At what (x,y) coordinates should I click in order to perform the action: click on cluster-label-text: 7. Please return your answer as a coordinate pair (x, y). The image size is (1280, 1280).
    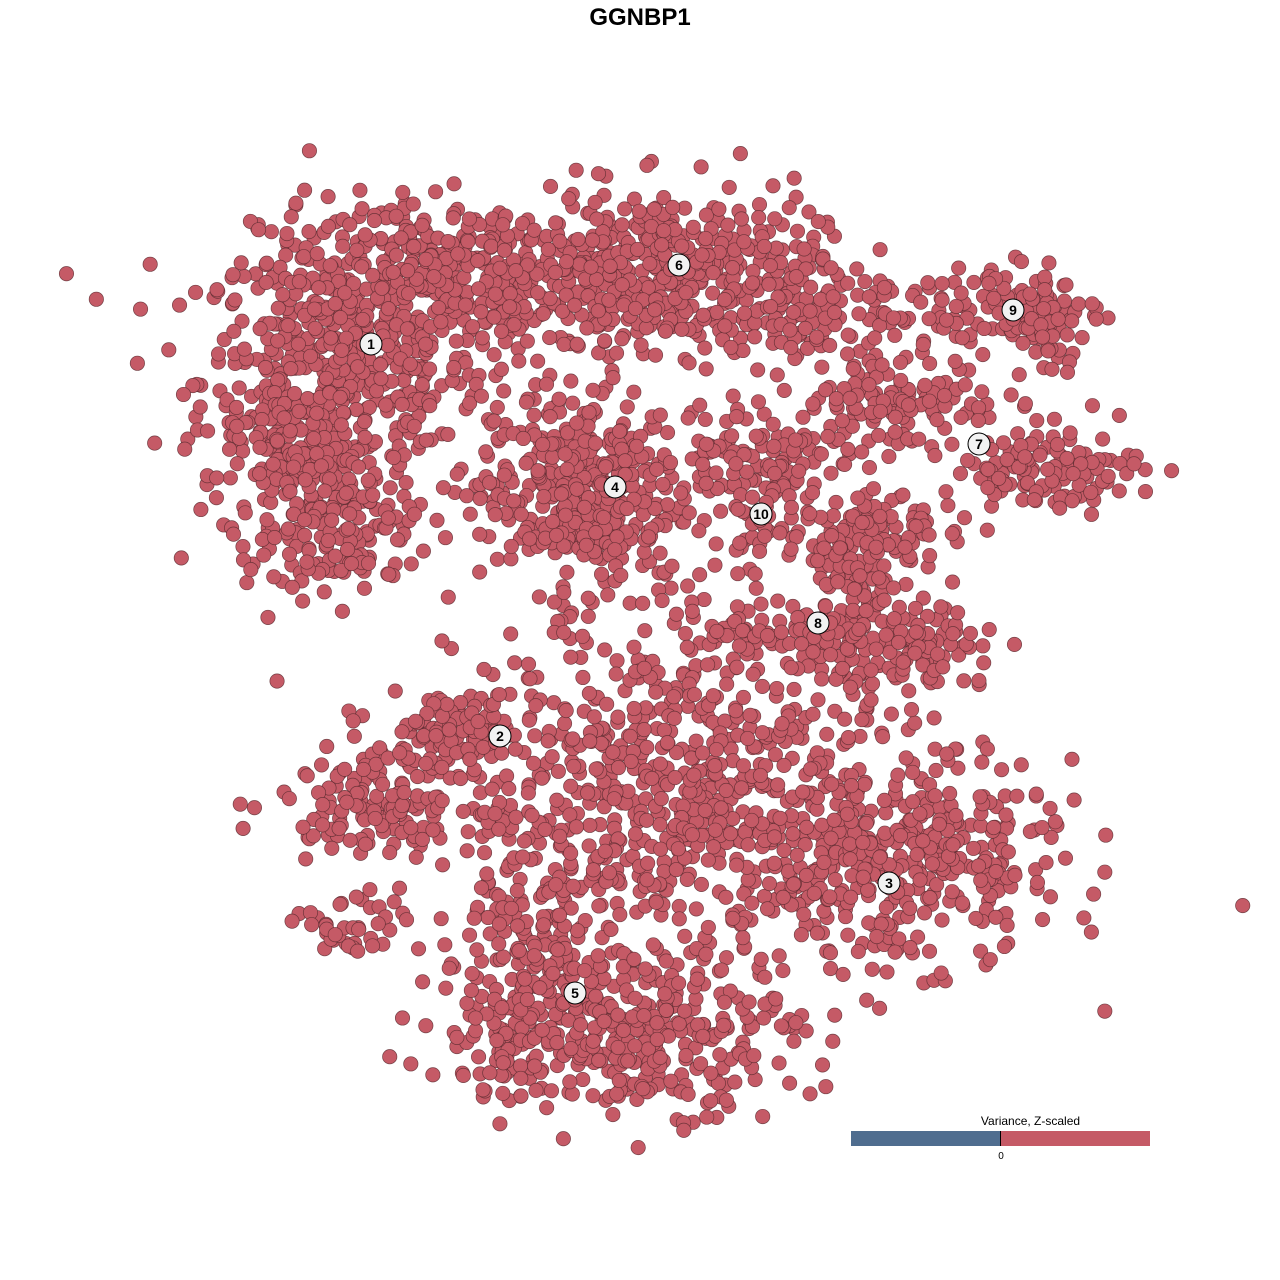
    Looking at the image, I should click on (979, 444).